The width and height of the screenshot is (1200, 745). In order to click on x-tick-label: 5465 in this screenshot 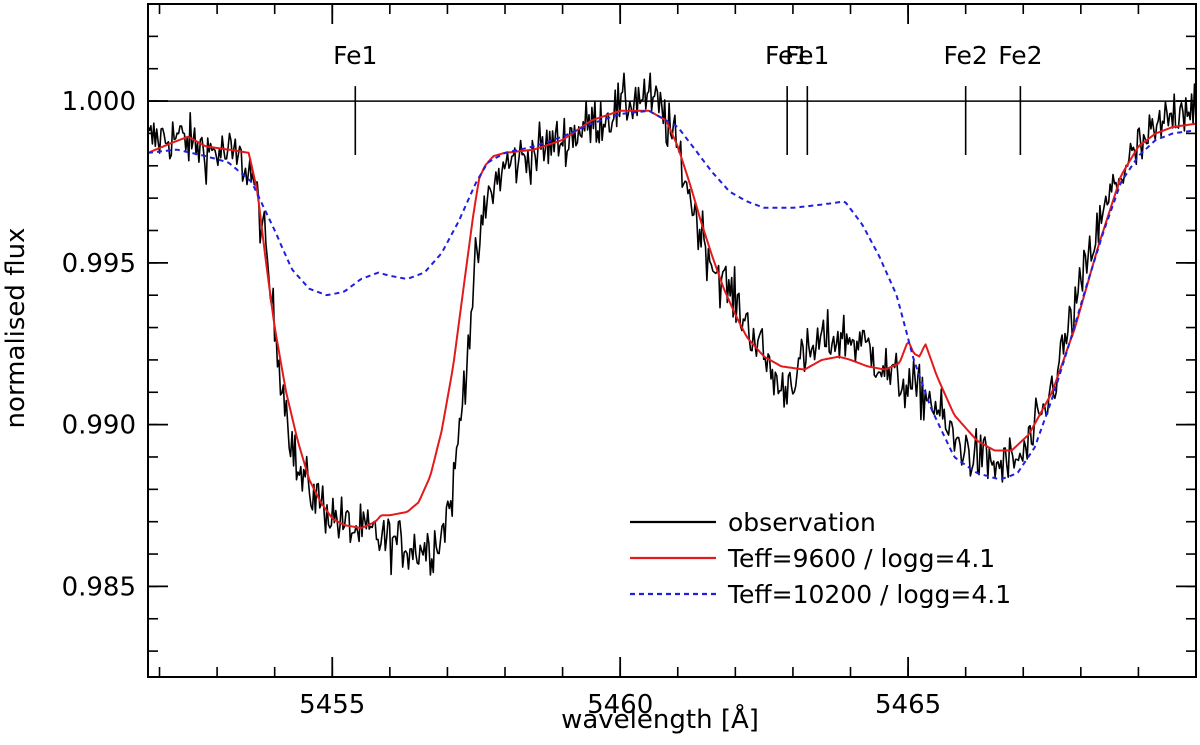, I will do `click(908, 705)`.